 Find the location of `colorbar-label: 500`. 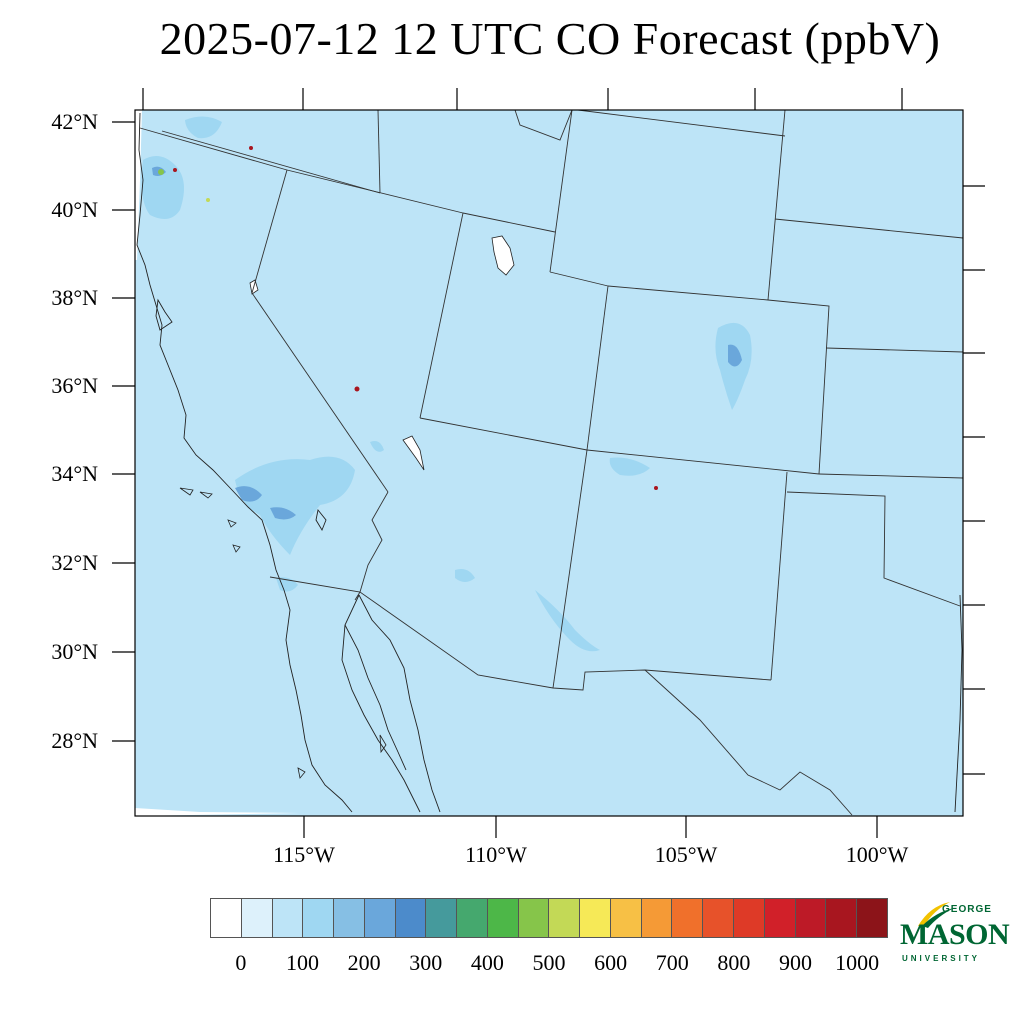

colorbar-label: 500 is located at coordinates (549, 962).